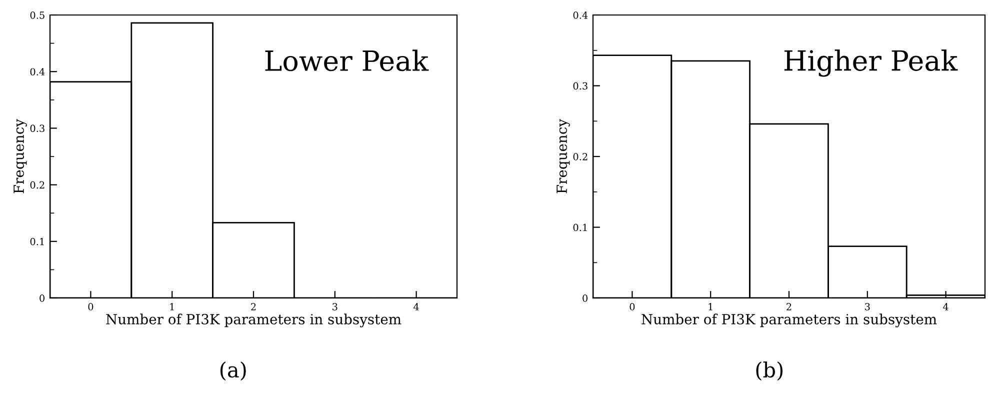 The image size is (990, 406). What do you see at coordinates (871, 63) in the screenshot?
I see `annotation: Higher Peak` at bounding box center [871, 63].